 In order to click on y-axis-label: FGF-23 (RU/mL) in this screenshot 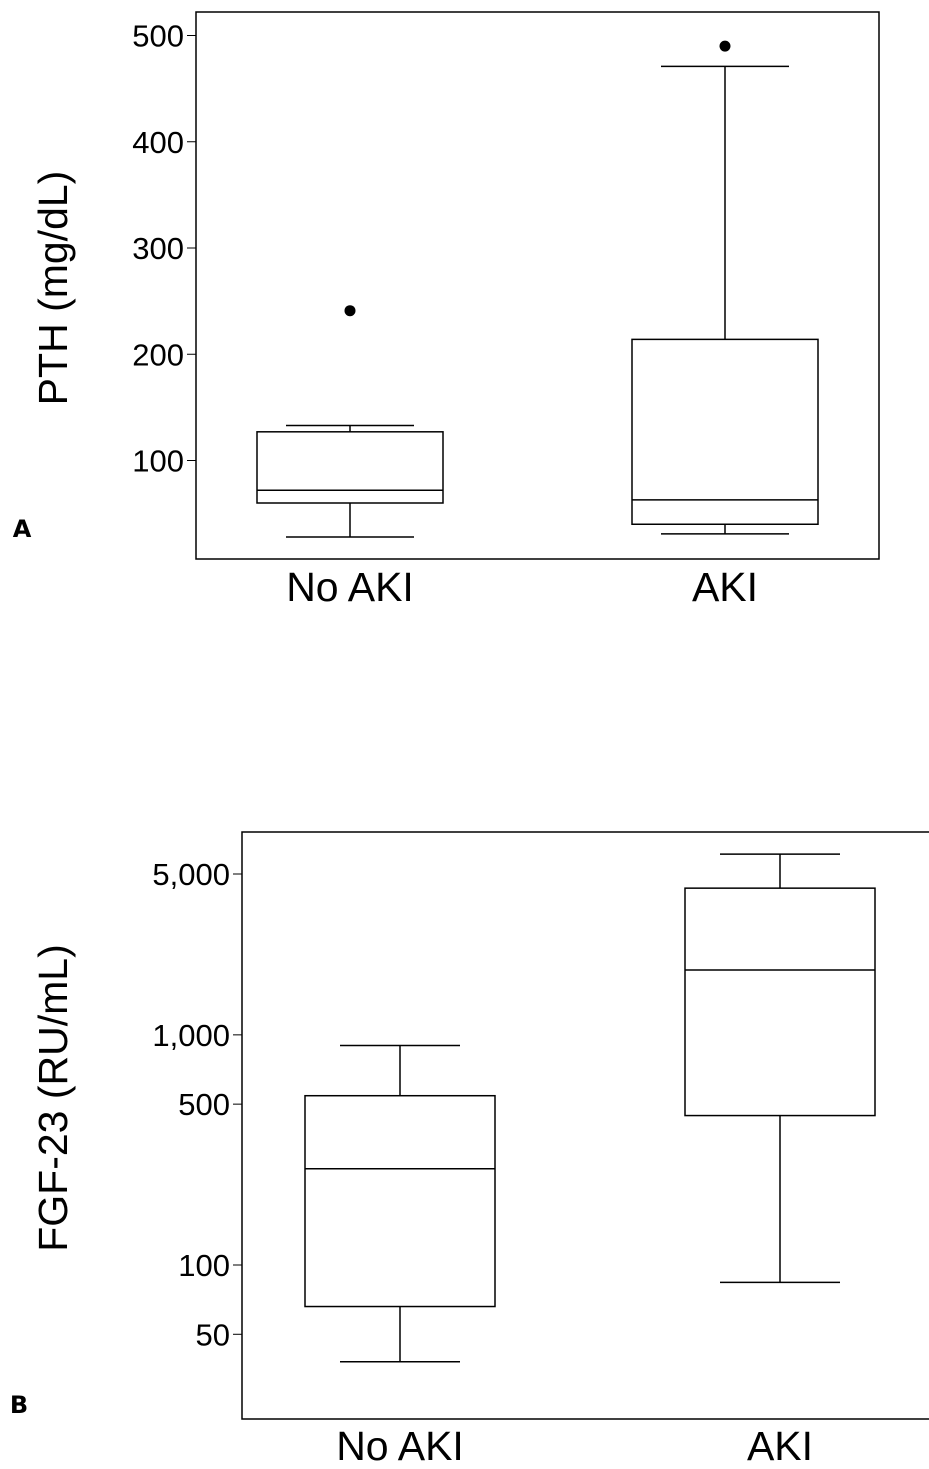, I will do `click(53, 1098)`.